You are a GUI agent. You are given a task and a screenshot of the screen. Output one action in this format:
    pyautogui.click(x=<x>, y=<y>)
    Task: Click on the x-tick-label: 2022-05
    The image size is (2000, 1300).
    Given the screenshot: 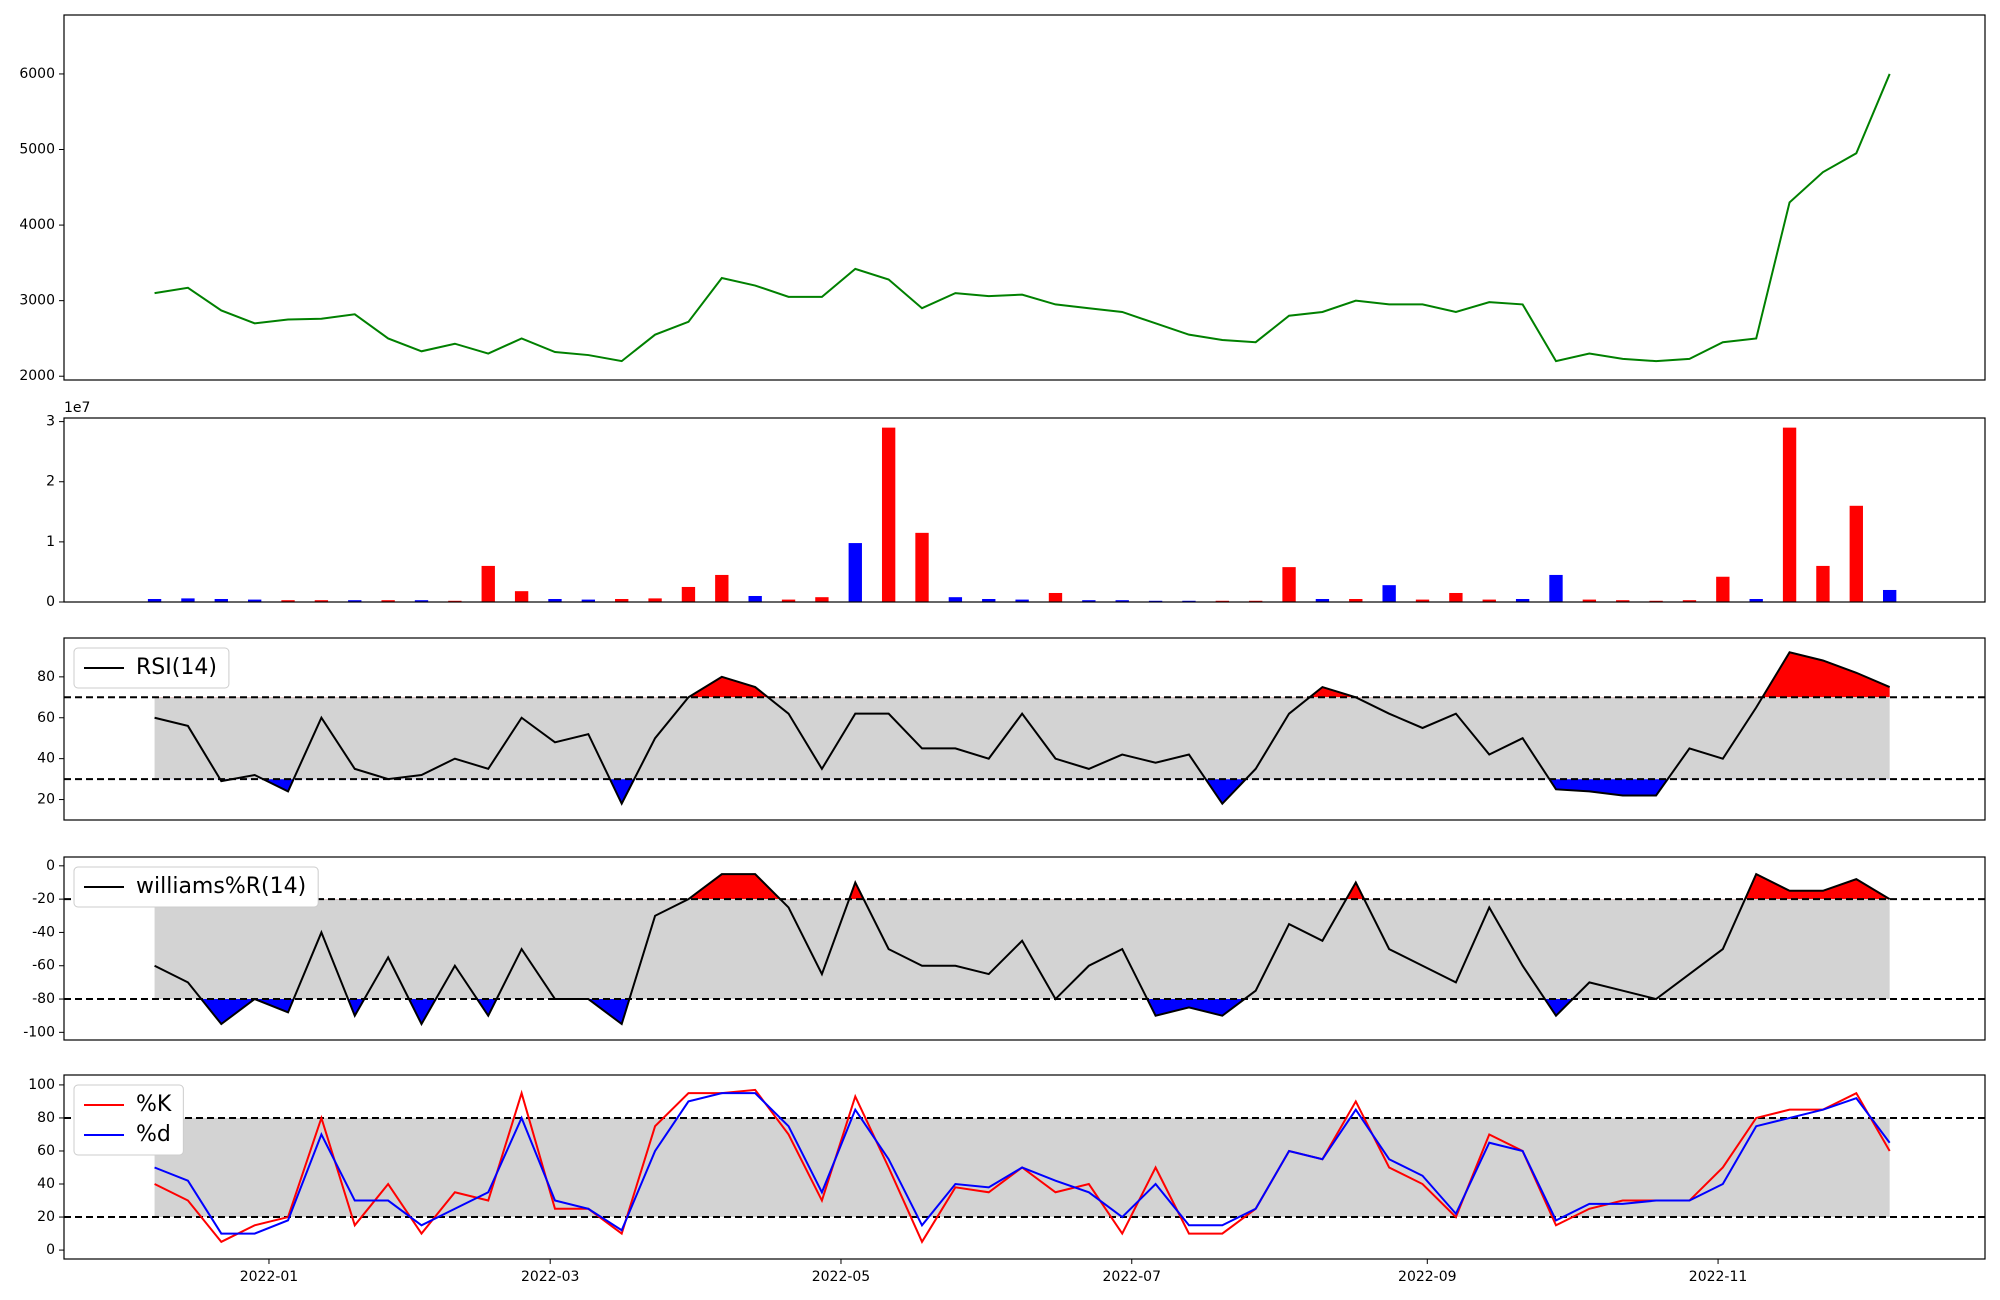 What is the action you would take?
    pyautogui.click(x=841, y=1277)
    